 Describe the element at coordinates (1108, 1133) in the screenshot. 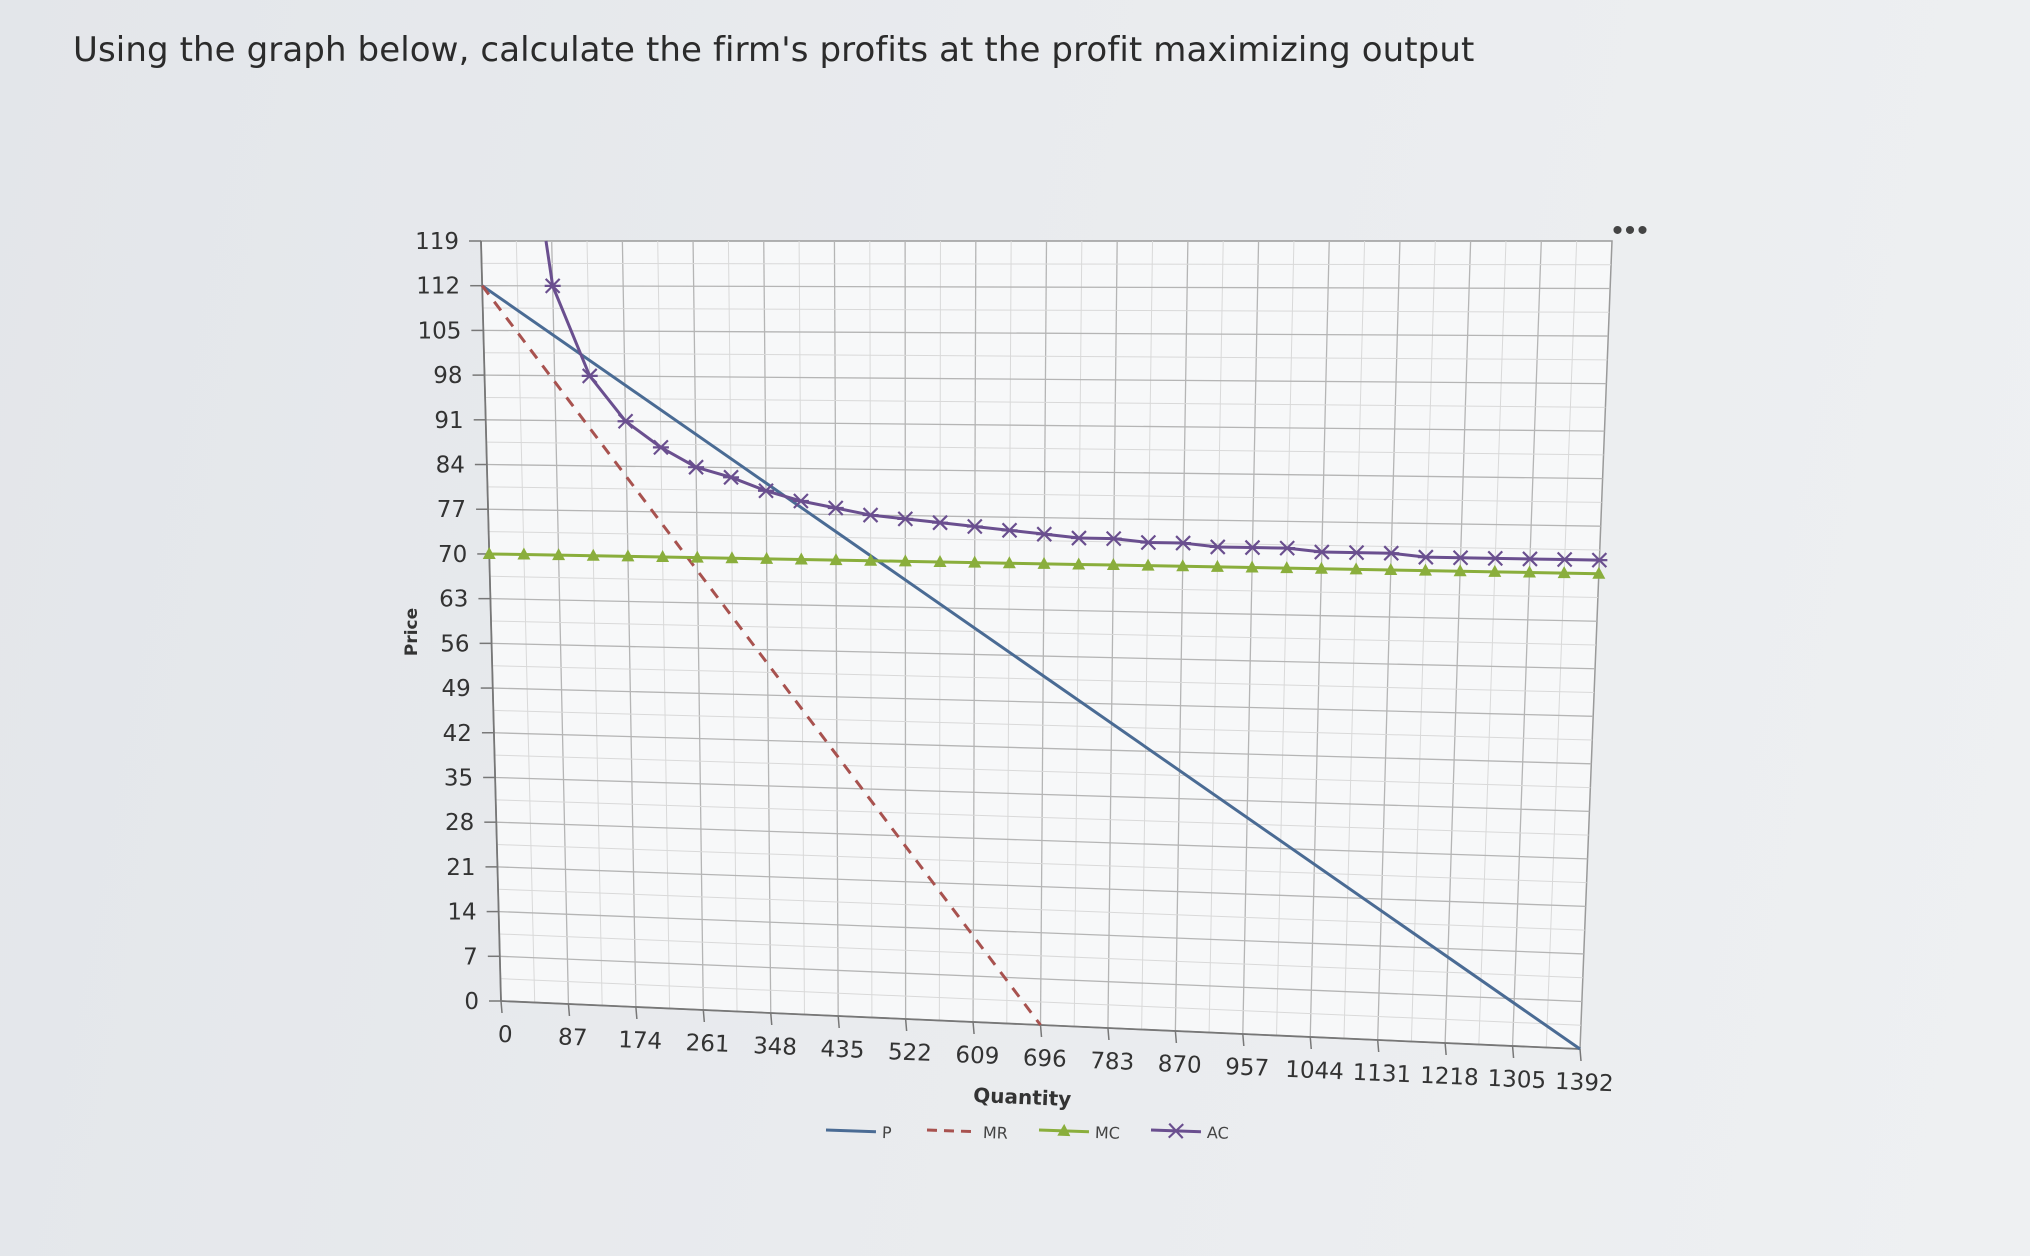

I see `legend-label-mc: MC` at that location.